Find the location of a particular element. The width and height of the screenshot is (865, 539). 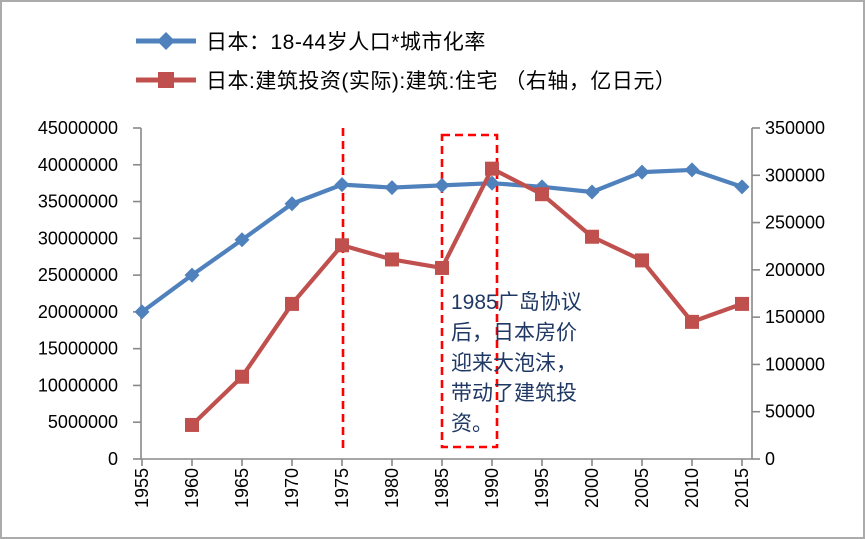

x-axis-year-label: 1980 is located at coordinates (392, 488).